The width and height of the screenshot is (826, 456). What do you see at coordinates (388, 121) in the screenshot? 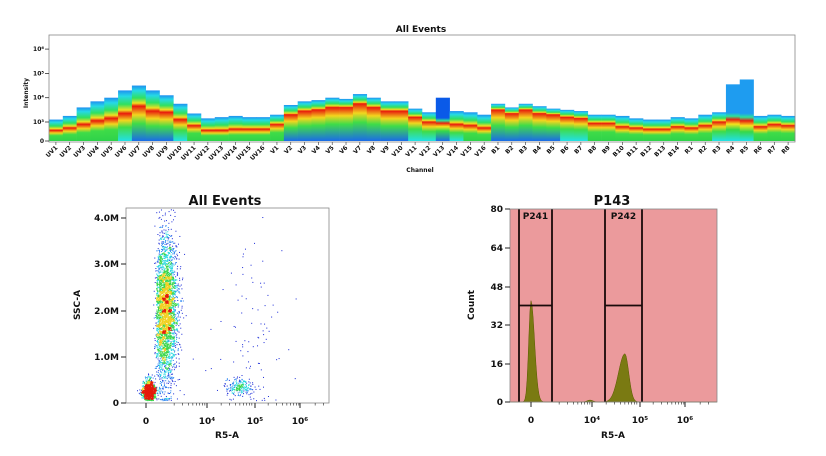
I see `channel-column-v9` at bounding box center [388, 121].